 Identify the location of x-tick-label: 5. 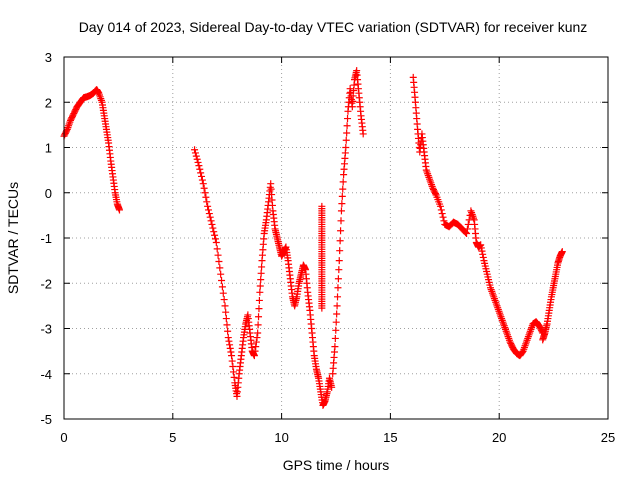
(172, 437).